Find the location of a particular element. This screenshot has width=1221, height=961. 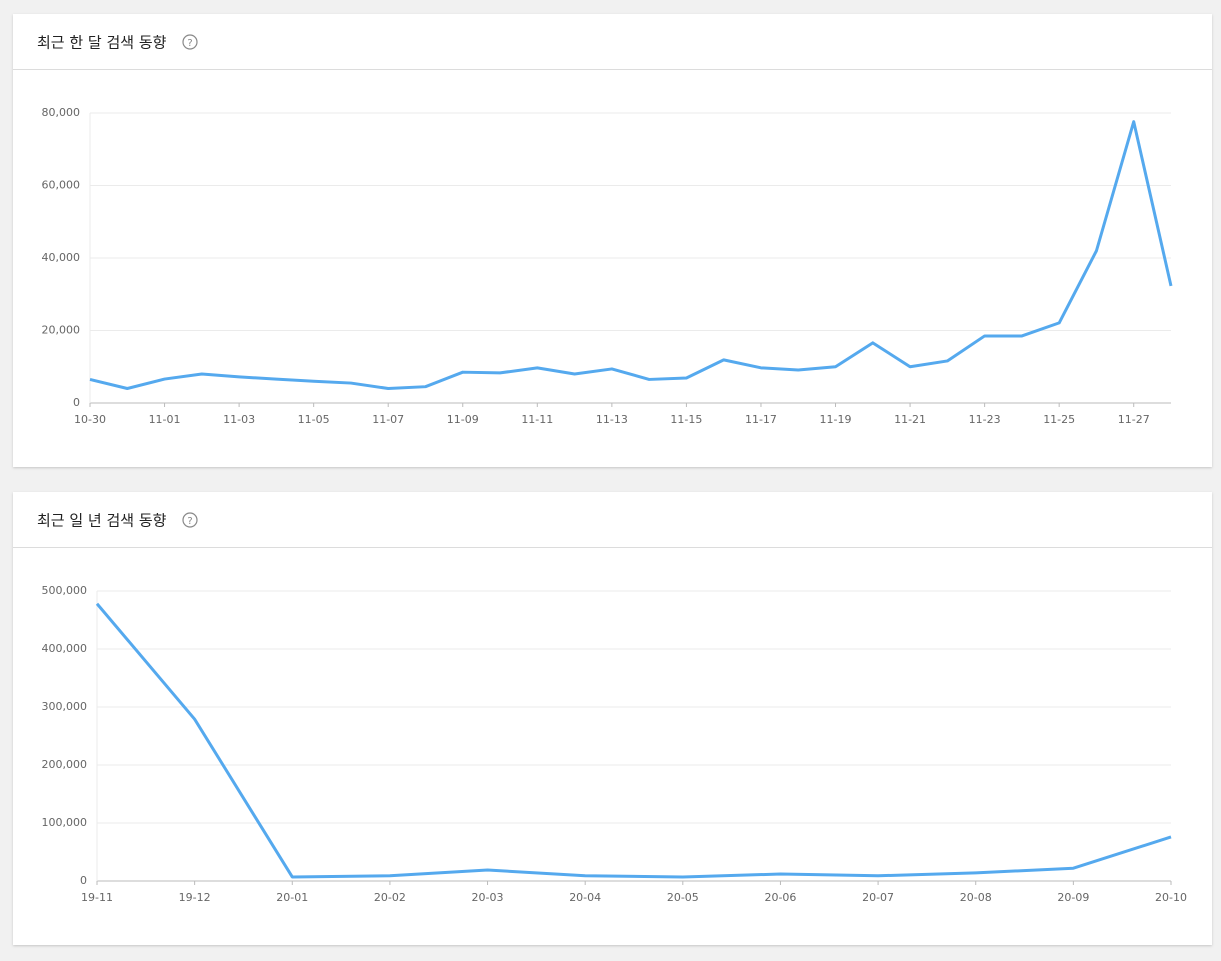

x-tick-label: 11-05 is located at coordinates (314, 419).